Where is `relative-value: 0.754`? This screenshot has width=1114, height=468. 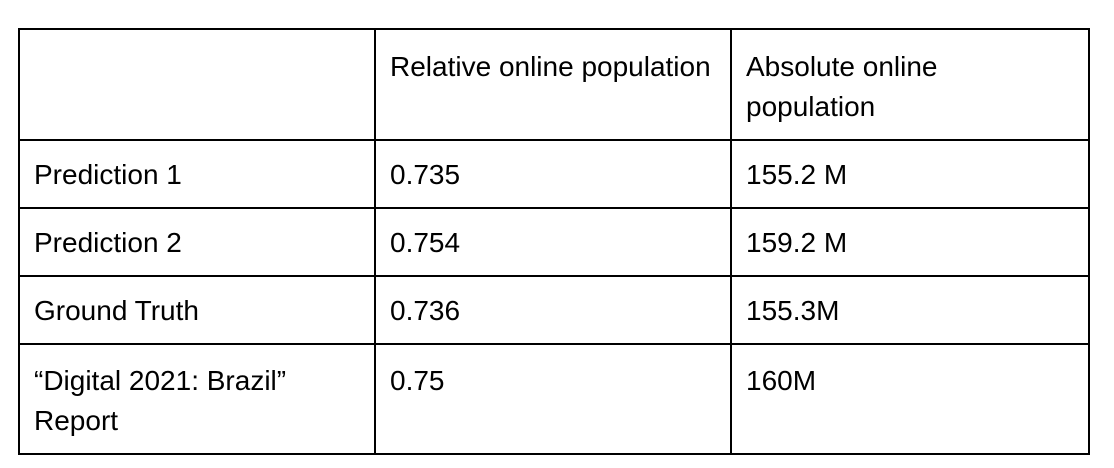
relative-value: 0.754 is located at coordinates (553, 242).